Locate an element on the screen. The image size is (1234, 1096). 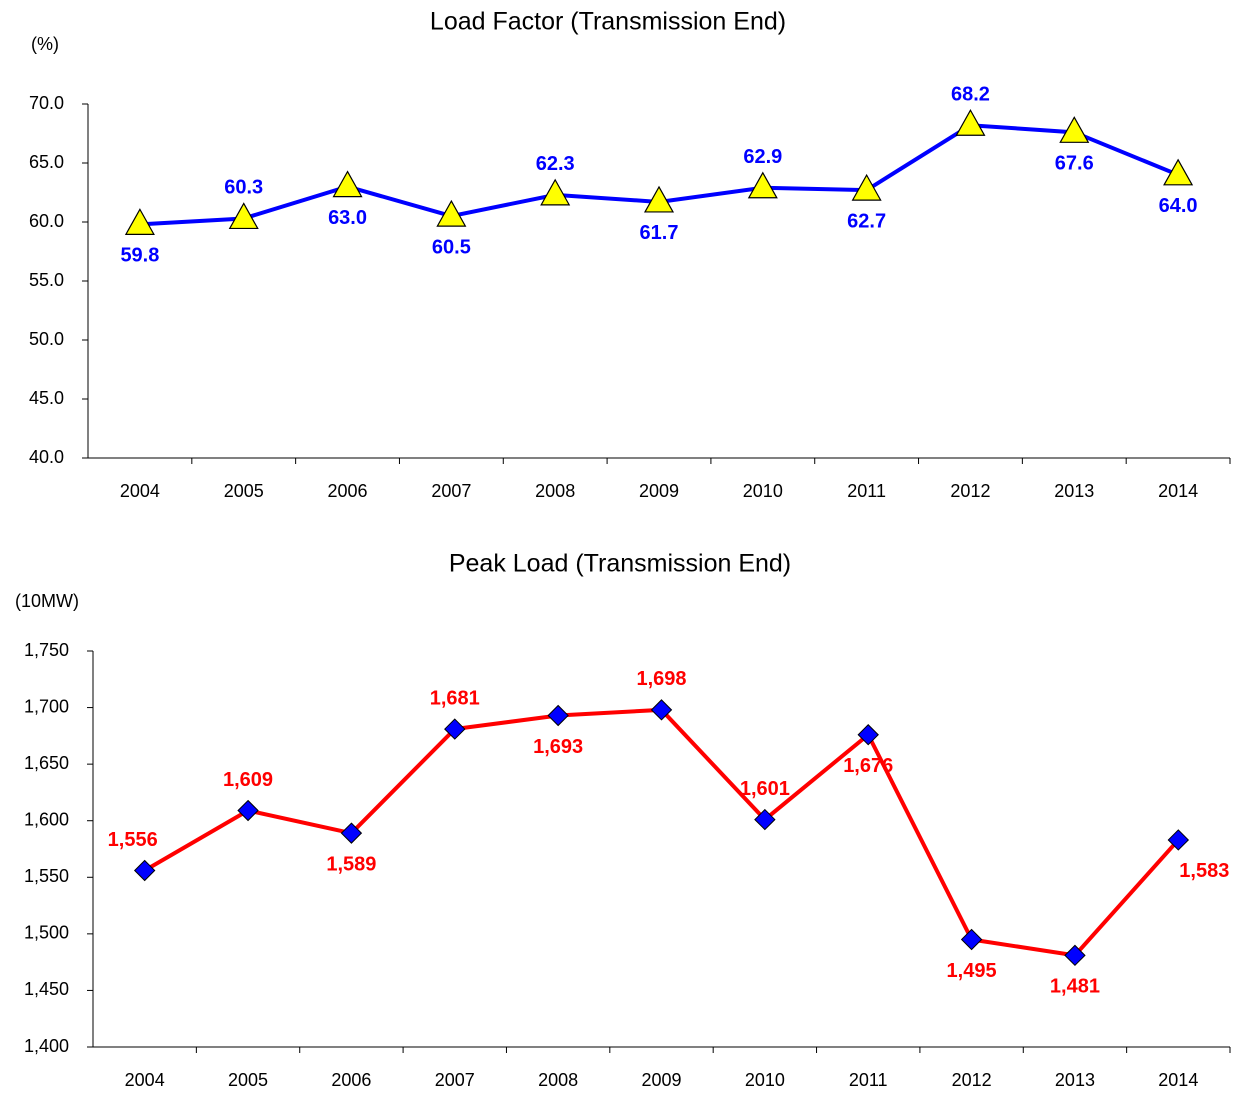
y-tick-label: 1,600 is located at coordinates (46, 819).